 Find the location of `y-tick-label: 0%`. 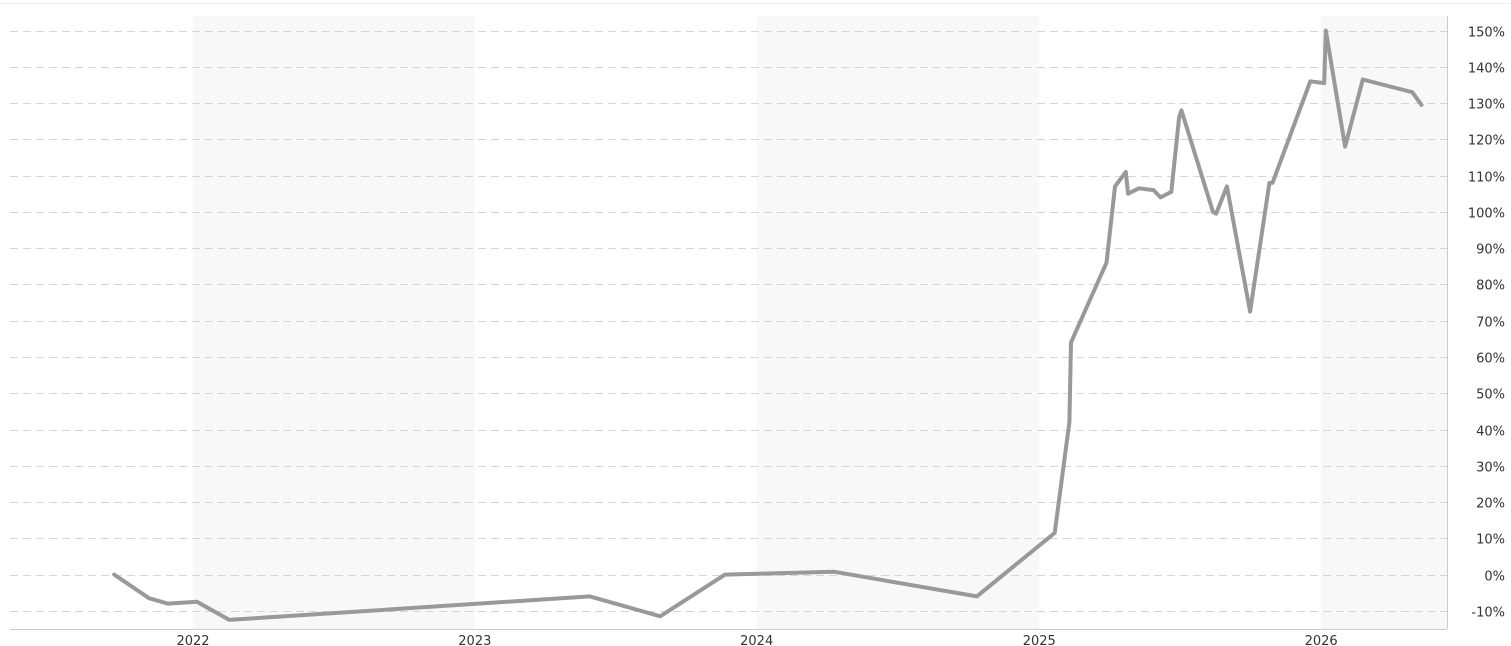

y-tick-label: 0% is located at coordinates (1494, 577).